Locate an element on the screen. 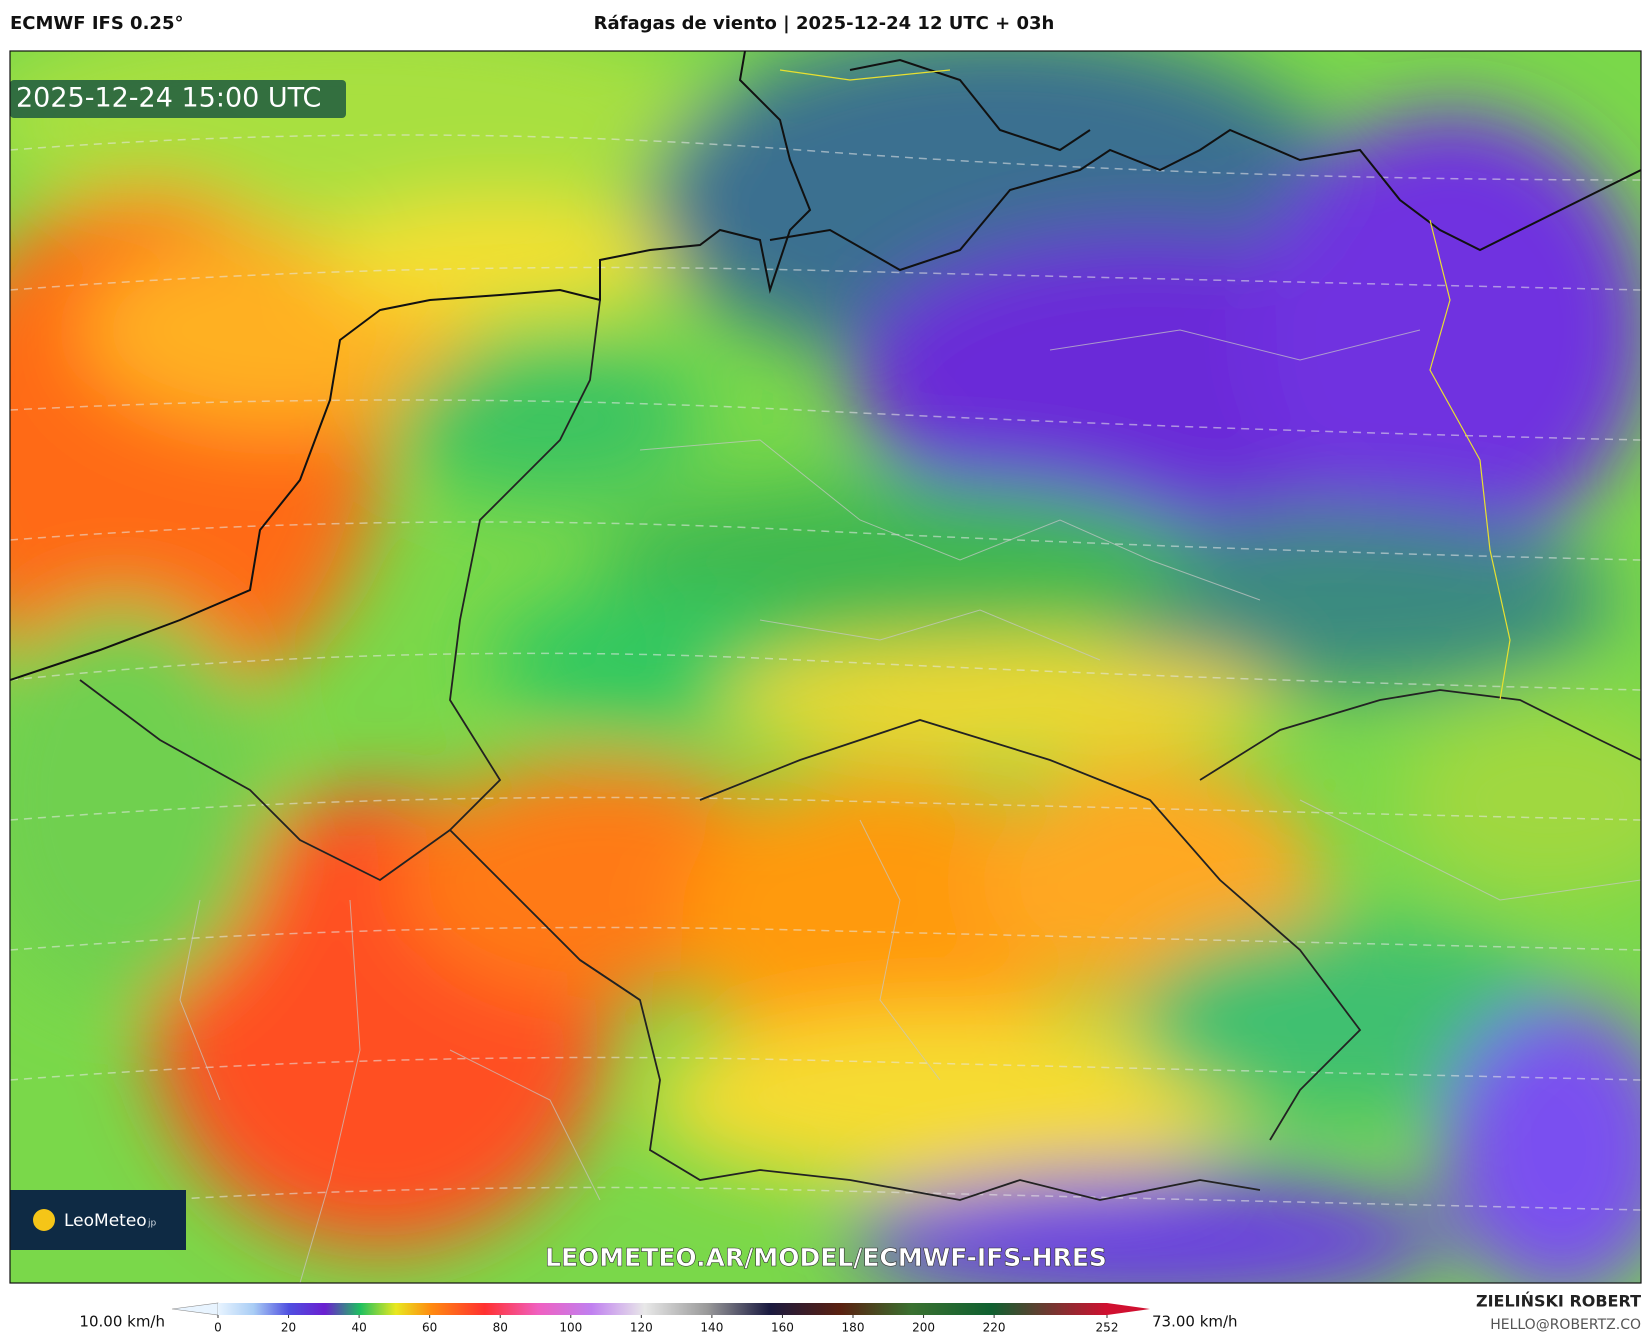 The height and width of the screenshot is (1339, 1649). colorbar-tick-label: 180 is located at coordinates (853, 1328).